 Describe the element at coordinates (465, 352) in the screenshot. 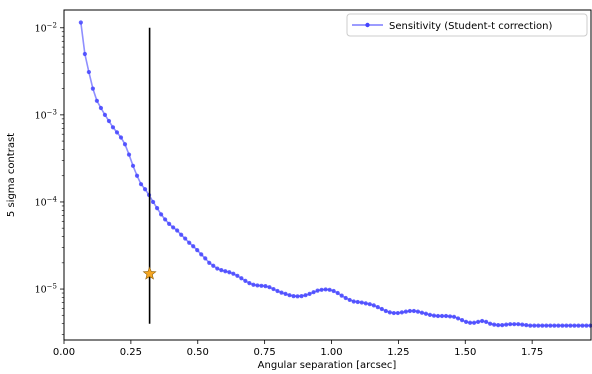

I see `x-tick-label: 1.50` at that location.